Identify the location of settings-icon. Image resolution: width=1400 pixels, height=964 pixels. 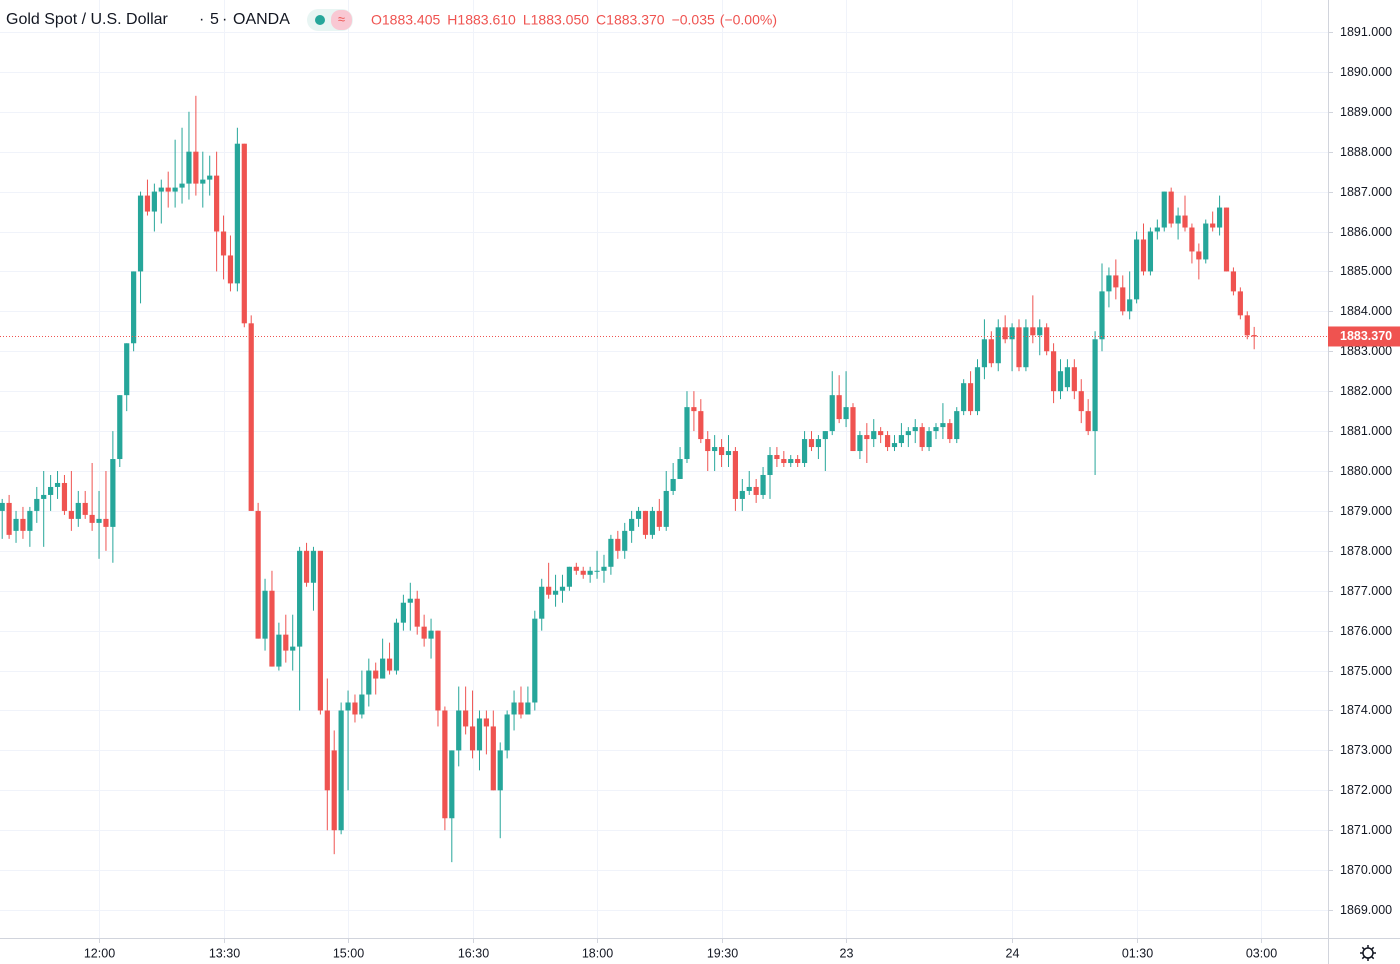
(1368, 953).